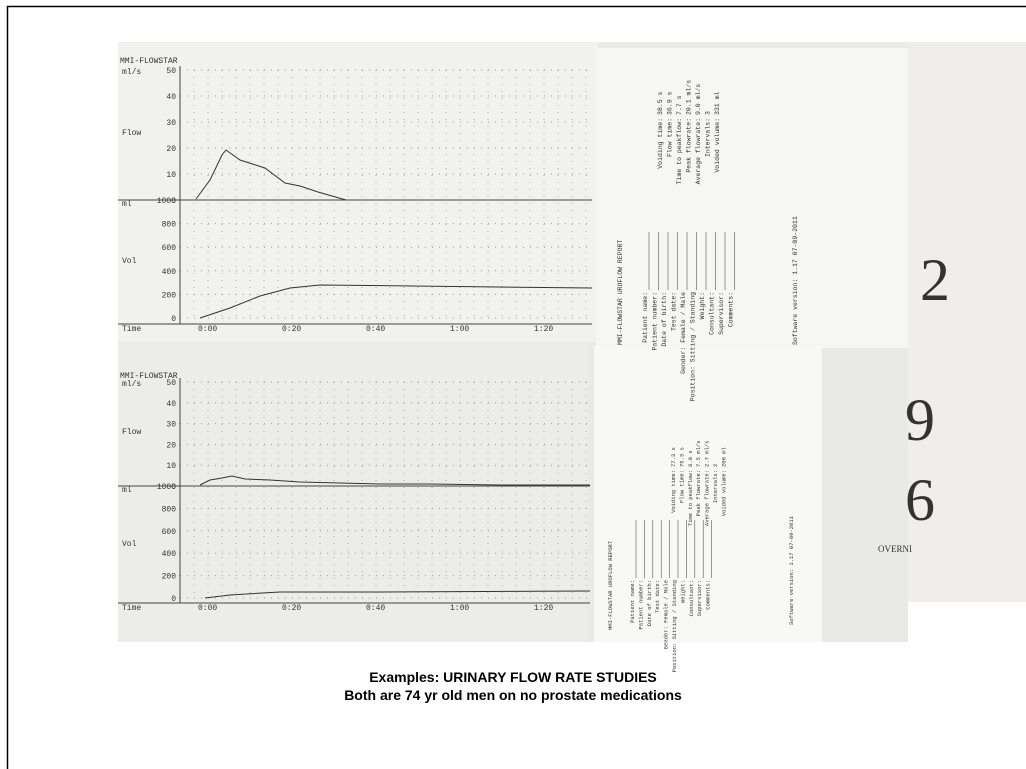 The image size is (1026, 769). What do you see at coordinates (935, 280) in the screenshot?
I see `background-mark: 2` at bounding box center [935, 280].